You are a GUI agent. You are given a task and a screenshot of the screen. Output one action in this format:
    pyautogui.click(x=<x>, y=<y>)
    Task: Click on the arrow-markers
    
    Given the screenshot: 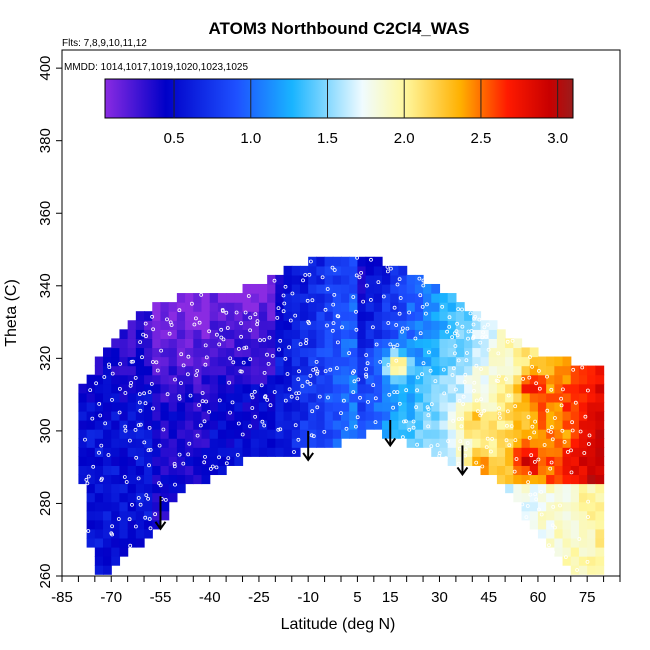 What is the action you would take?
    pyautogui.click(x=311, y=475)
    